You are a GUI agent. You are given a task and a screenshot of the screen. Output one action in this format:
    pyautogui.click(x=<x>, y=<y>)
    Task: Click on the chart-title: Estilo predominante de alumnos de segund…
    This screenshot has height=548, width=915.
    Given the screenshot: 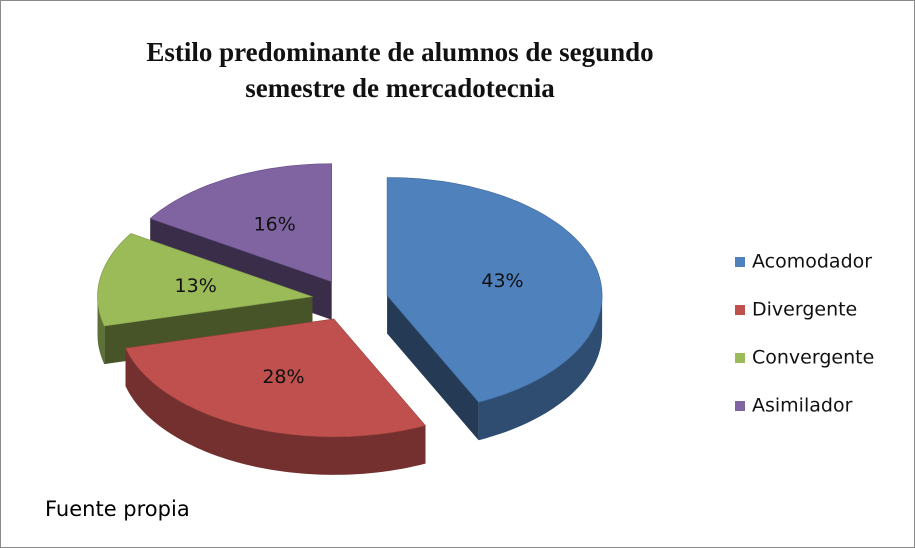 What is the action you would take?
    pyautogui.click(x=400, y=70)
    